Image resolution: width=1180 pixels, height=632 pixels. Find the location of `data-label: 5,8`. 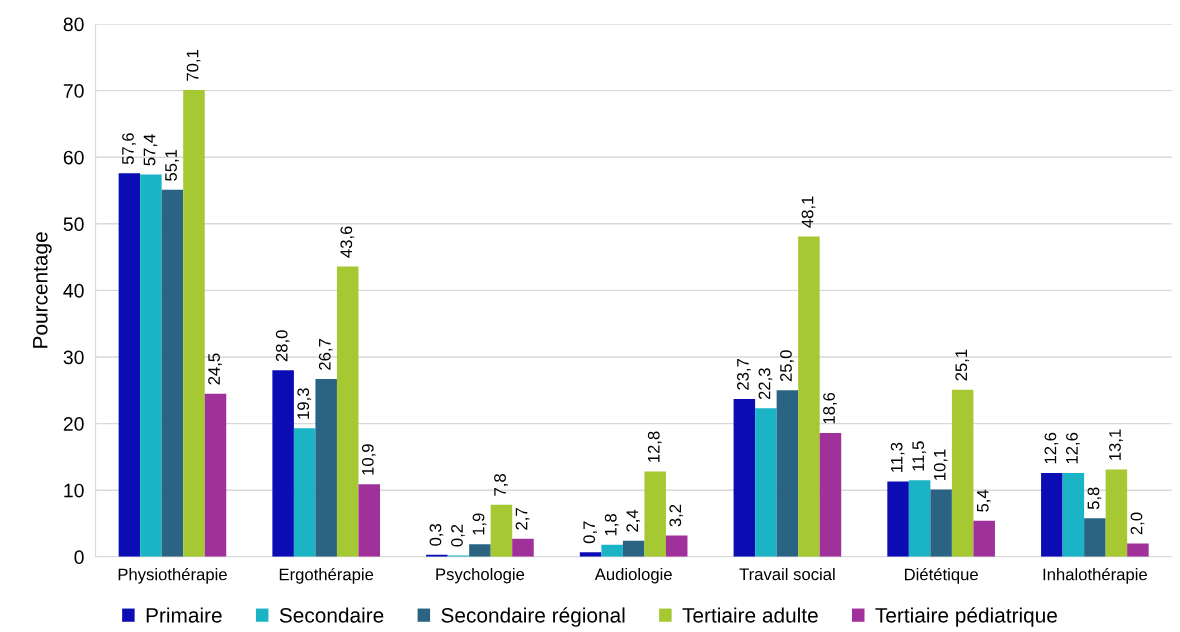

data-label: 5,8 is located at coordinates (1094, 498).